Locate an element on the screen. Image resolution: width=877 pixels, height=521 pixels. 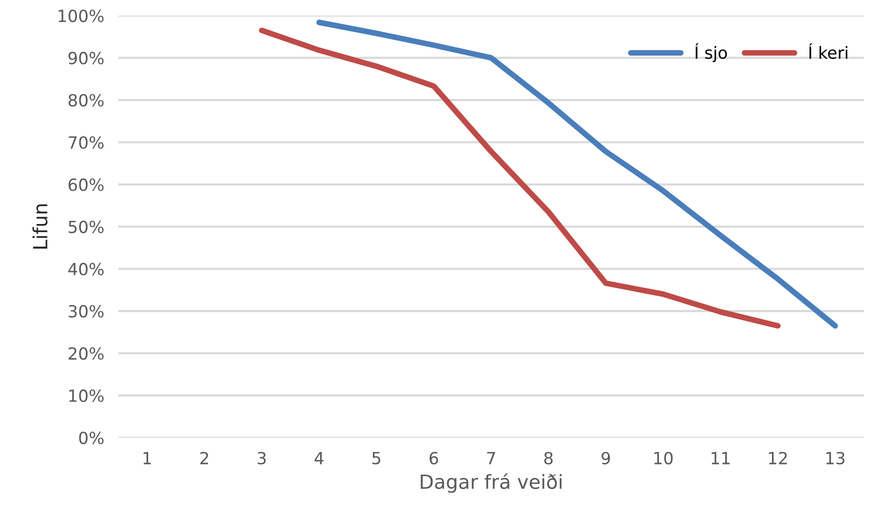
y-tick-label: 40% is located at coordinates (86, 269).